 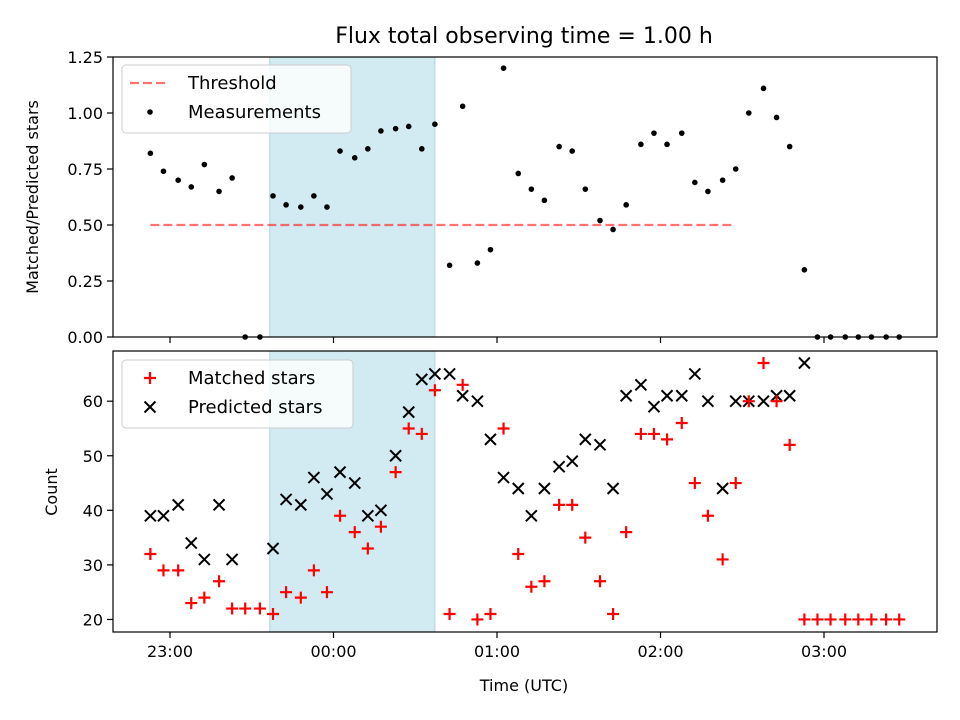 I want to click on bottom-y-tick-label: 50, so click(x=93, y=456).